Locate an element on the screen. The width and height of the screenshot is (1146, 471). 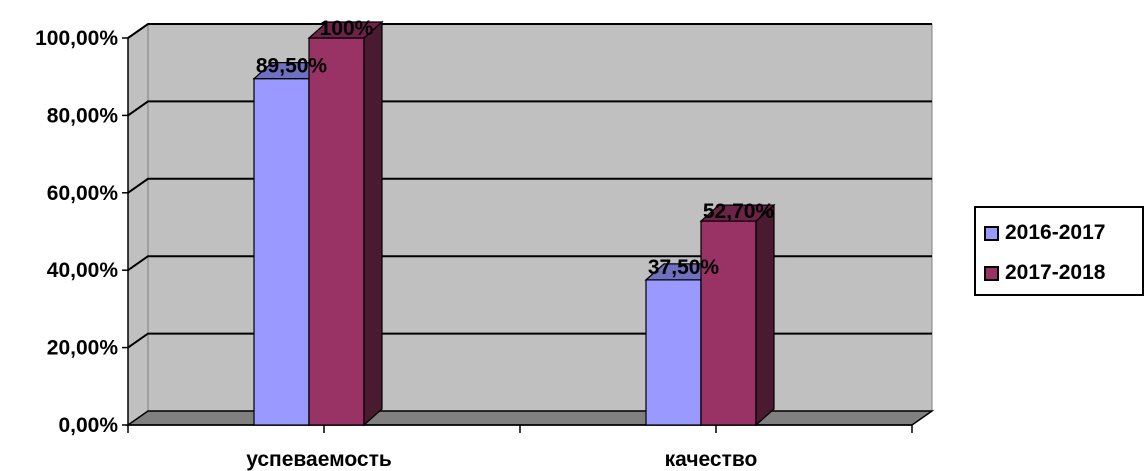
y-tick-label: 40,00% is located at coordinates (83, 270).